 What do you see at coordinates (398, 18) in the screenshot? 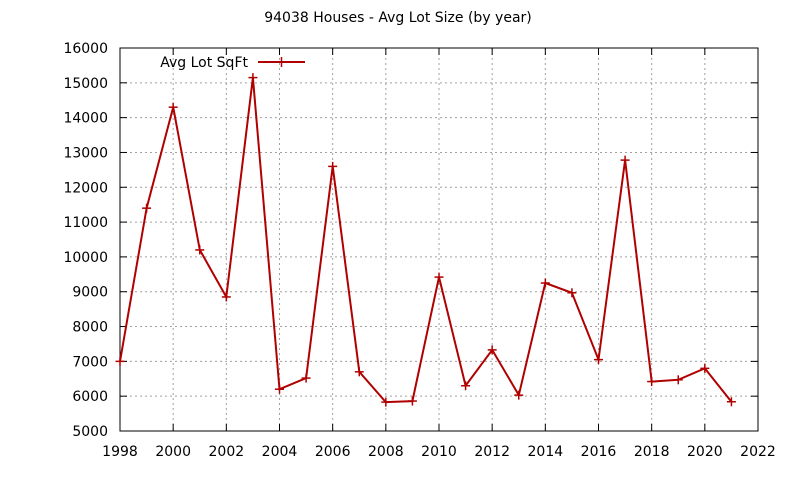
I see `chart-title: 94038 Houses - Avg Lot Size (by year)` at bounding box center [398, 18].